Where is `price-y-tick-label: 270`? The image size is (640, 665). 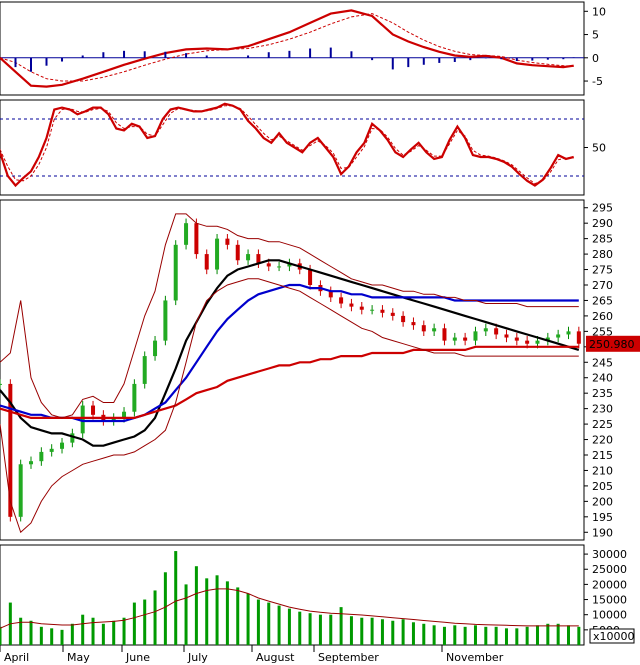
price-y-tick-label: 270 is located at coordinates (602, 285).